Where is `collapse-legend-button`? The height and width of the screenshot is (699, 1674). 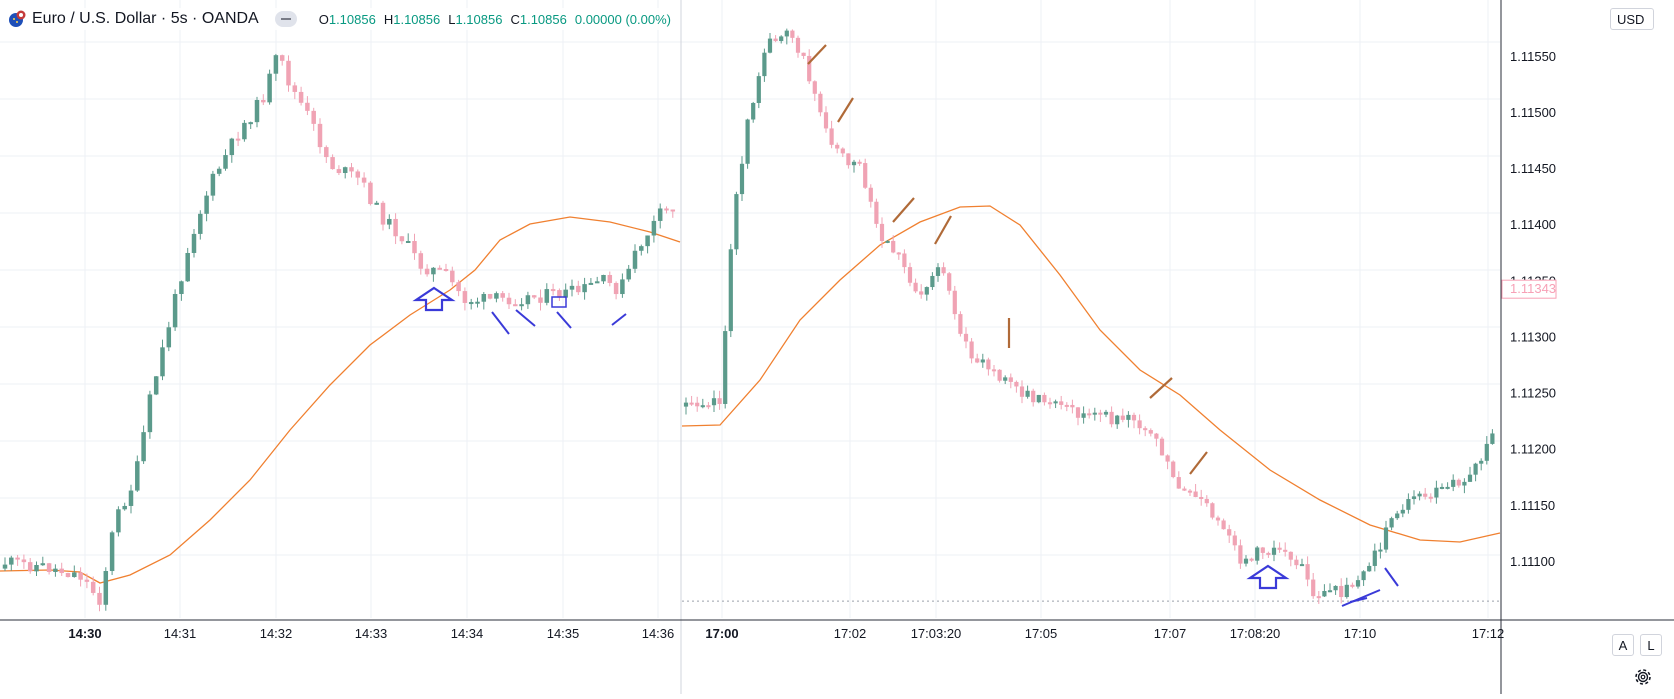 collapse-legend-button is located at coordinates (285, 19).